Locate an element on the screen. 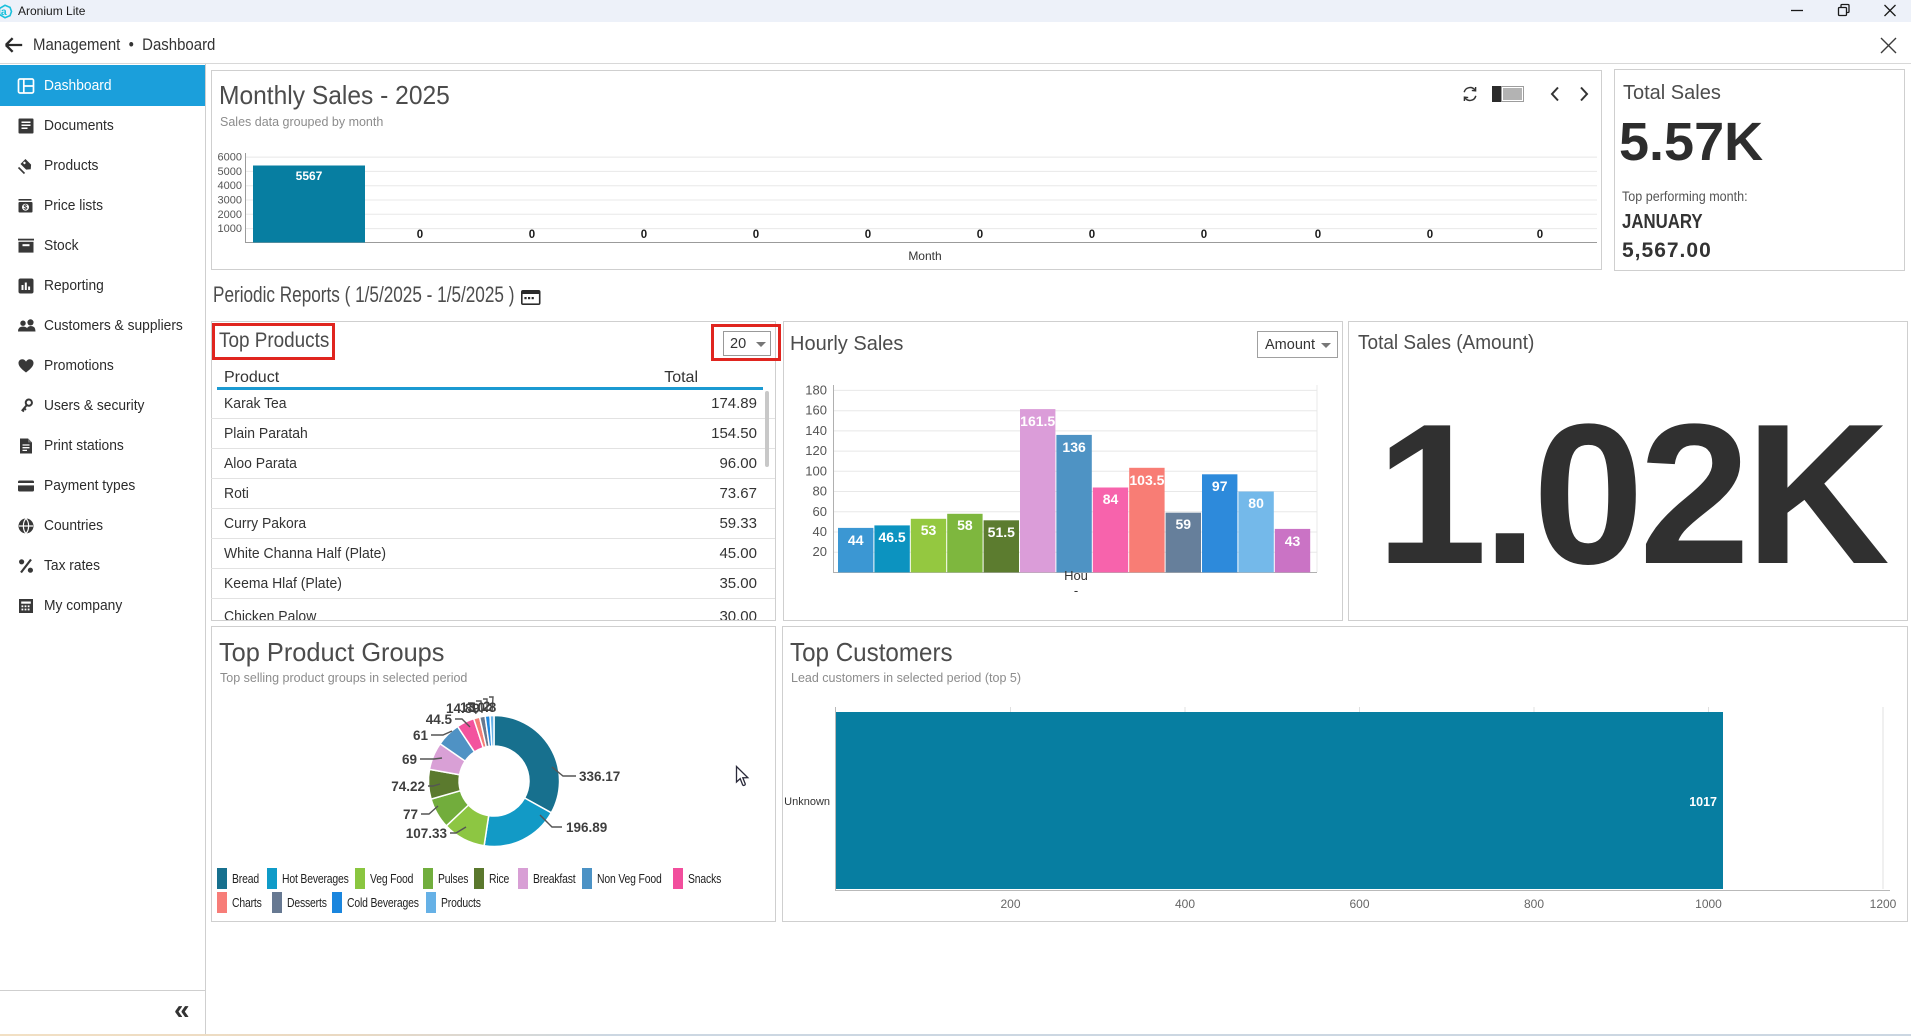  svg-text: 3000 is located at coordinates (230, 201).